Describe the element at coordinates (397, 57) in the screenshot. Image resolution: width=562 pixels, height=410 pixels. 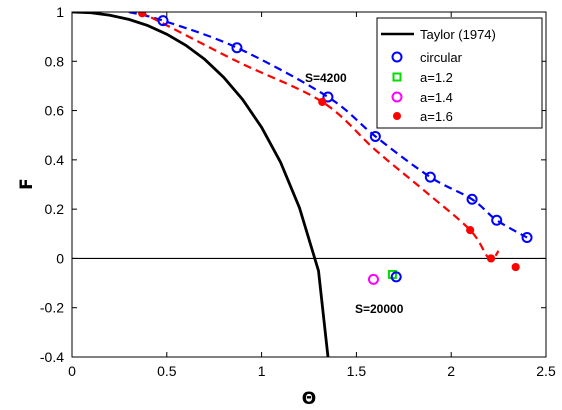
I see `legend-swatch-circular` at that location.